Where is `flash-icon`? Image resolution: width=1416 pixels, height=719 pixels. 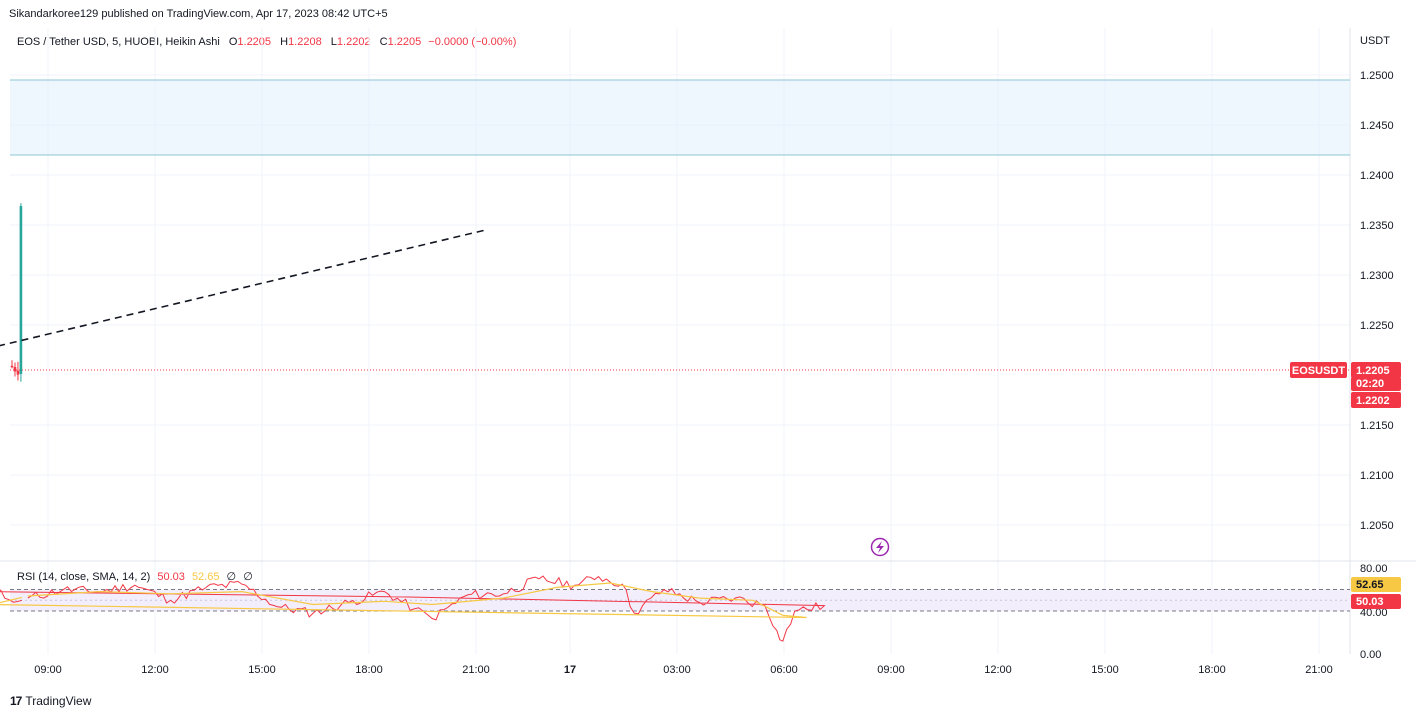 flash-icon is located at coordinates (880, 547).